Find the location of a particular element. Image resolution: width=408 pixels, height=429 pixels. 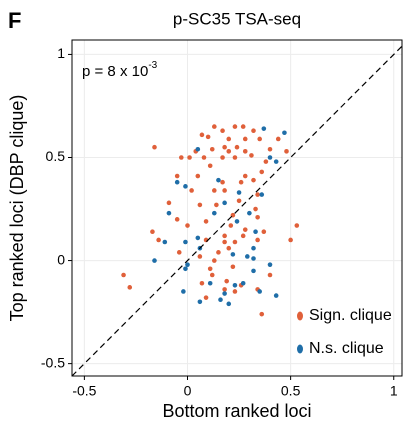

annotation-text: p = 8 x 10 is located at coordinates (115, 71).